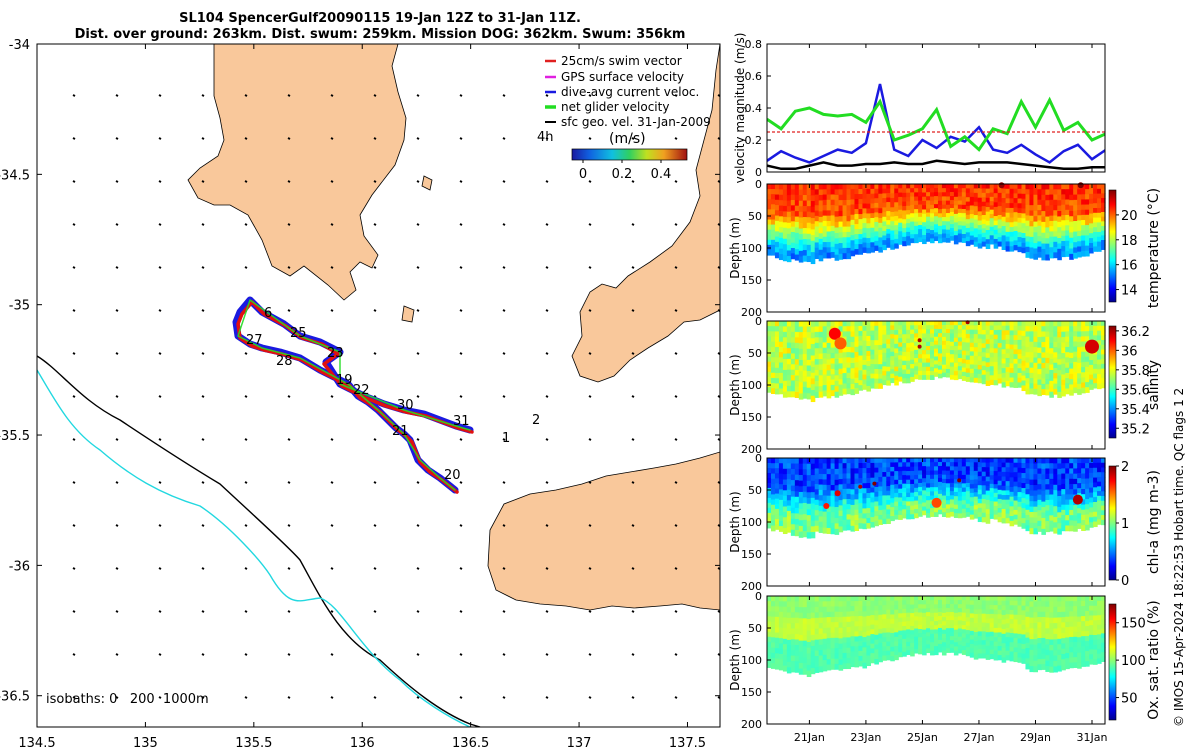 The width and height of the screenshot is (1200, 750). Describe the element at coordinates (504, 353) in the screenshot. I see `vector-arrow` at that location.